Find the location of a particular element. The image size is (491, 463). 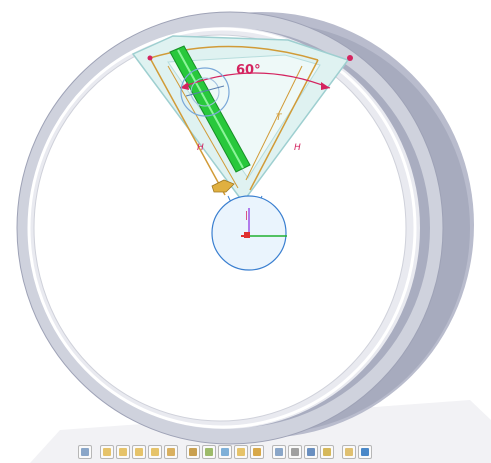

bottom-toolbar is located at coordinates (225, 452).